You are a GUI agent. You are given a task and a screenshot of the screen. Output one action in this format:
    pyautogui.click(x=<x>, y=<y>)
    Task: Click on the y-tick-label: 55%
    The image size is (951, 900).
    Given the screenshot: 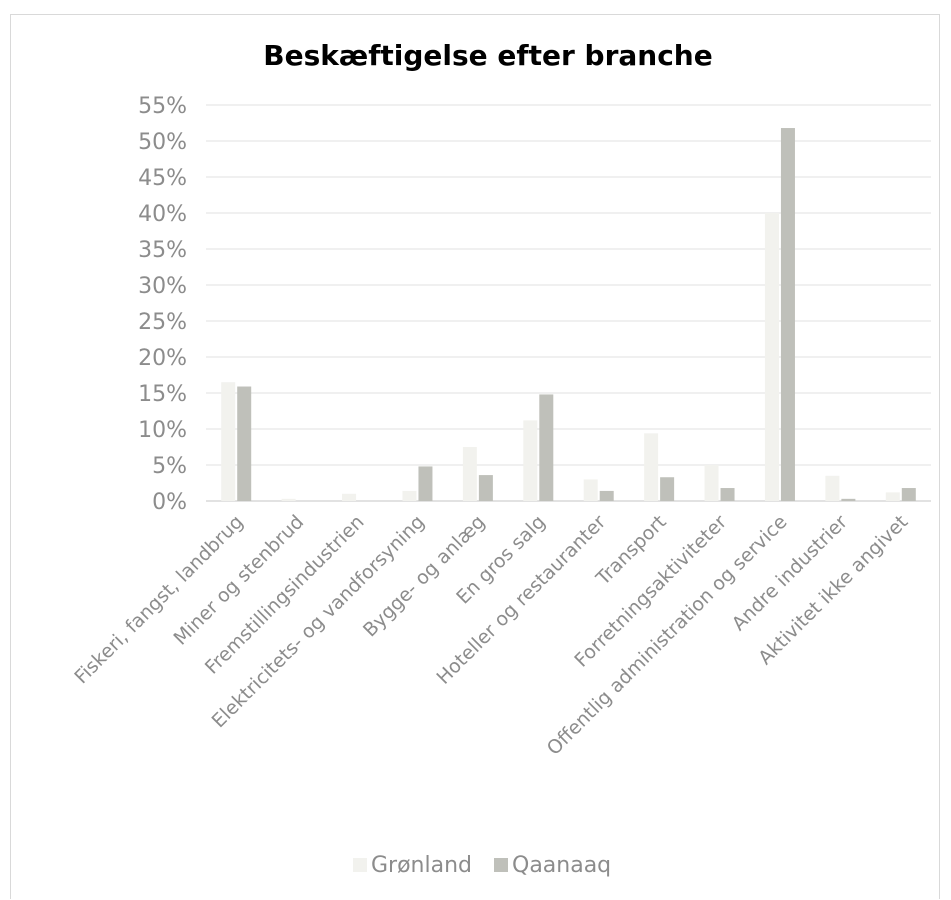 What is the action you would take?
    pyautogui.click(x=162, y=106)
    